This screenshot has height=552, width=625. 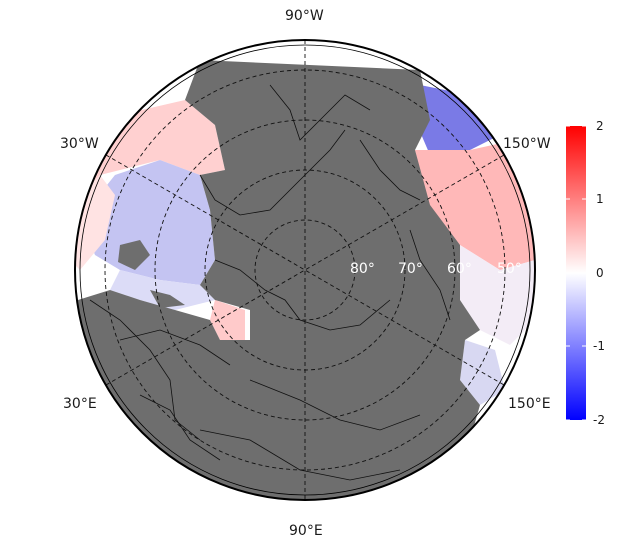 I want to click on anomaly-barents-cool, so click(x=162, y=290).